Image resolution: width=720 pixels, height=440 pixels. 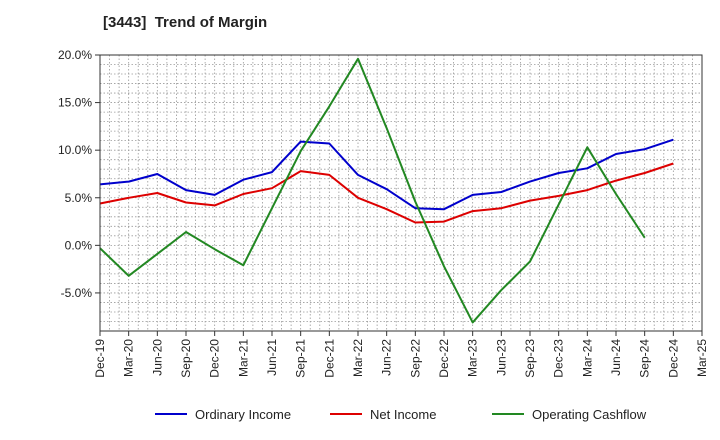 I want to click on legend-label: Operating Cashflow, so click(x=589, y=414).